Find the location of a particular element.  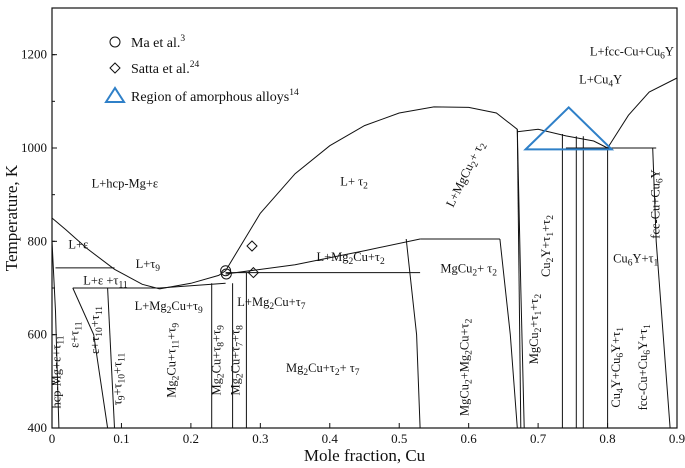

legend-label-text: Ma et al. is located at coordinates (155, 43).